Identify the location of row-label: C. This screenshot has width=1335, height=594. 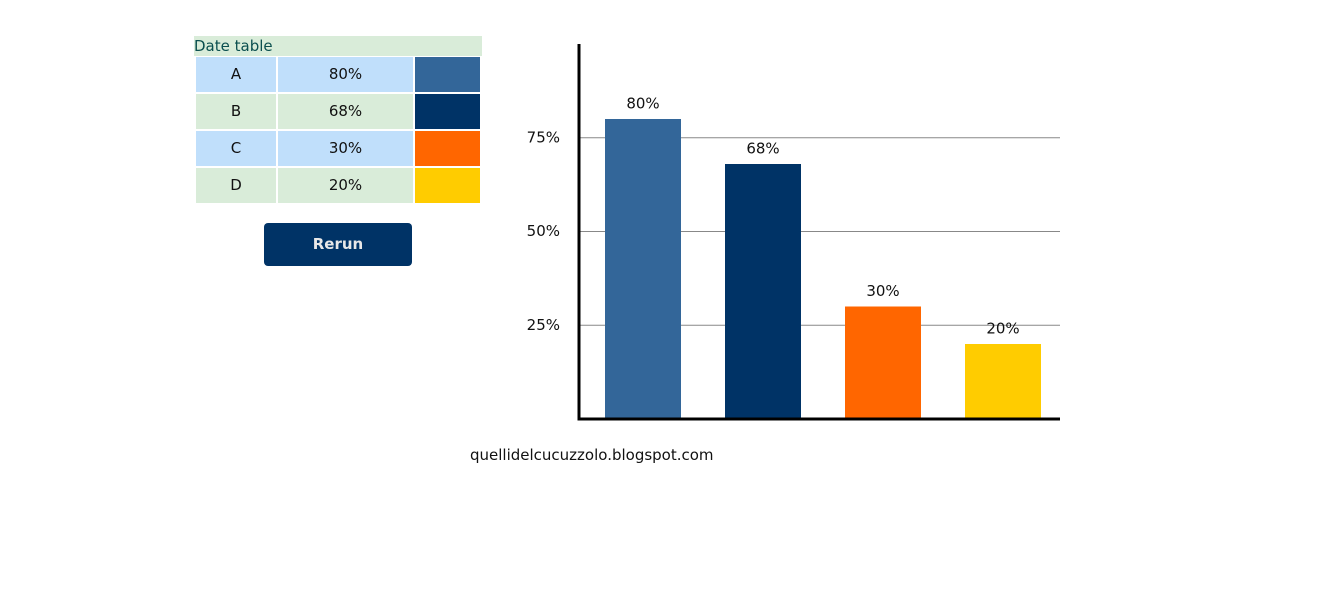
(236, 148).